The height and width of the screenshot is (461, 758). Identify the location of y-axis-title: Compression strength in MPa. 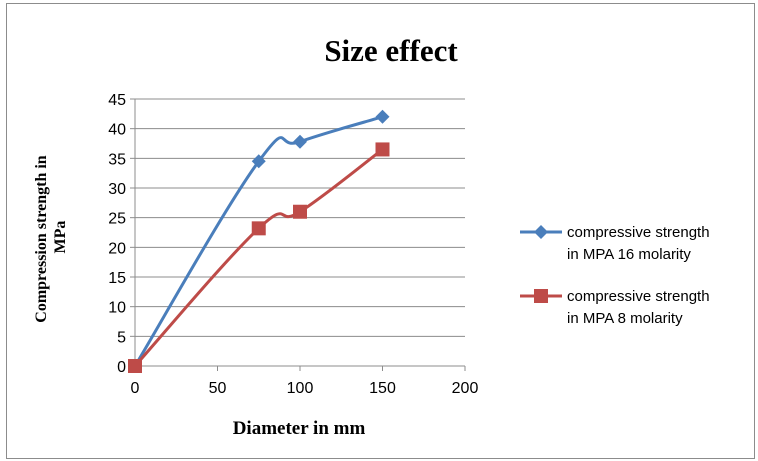
(51, 236).